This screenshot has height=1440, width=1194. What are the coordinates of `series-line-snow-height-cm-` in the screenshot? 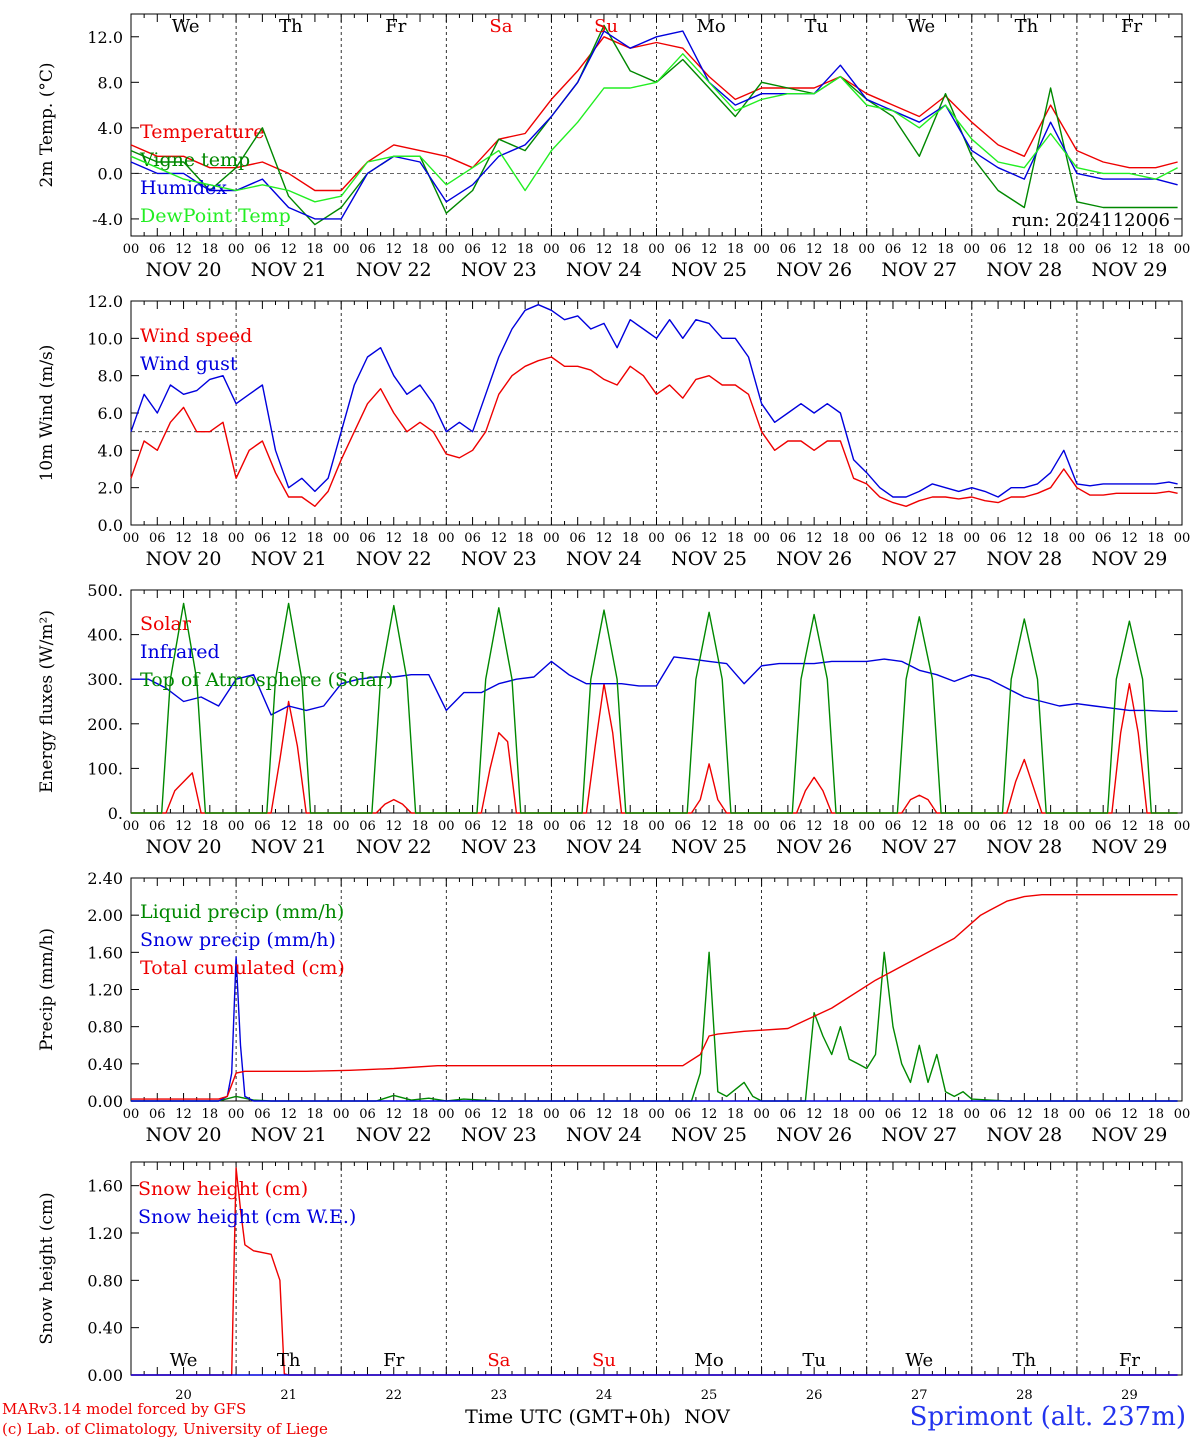 It's located at (654, 1271).